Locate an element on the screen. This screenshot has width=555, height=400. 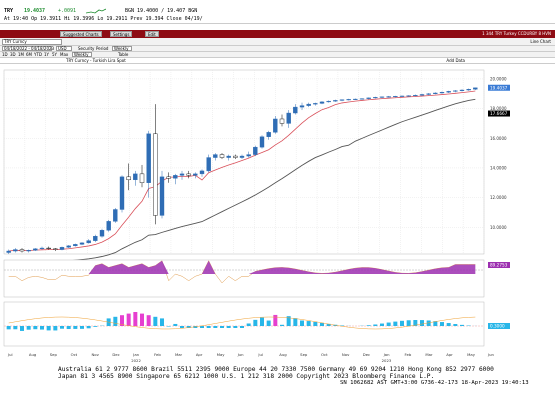
suggested-charts-button: Suggested Charts is located at coordinates (81, 34).